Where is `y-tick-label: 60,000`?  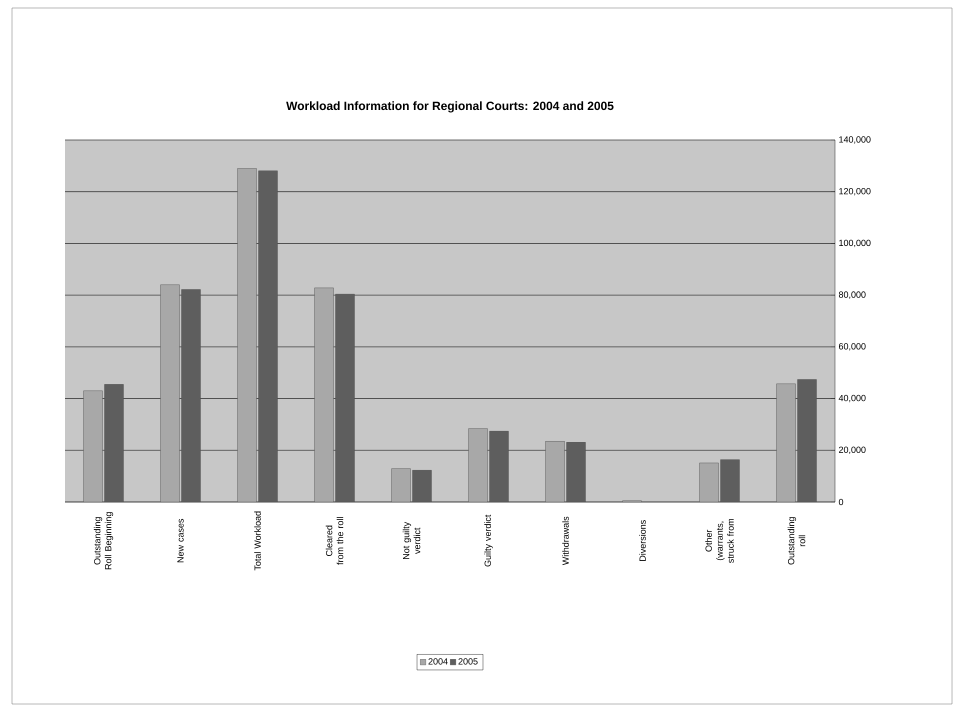 y-tick-label: 60,000 is located at coordinates (852, 347).